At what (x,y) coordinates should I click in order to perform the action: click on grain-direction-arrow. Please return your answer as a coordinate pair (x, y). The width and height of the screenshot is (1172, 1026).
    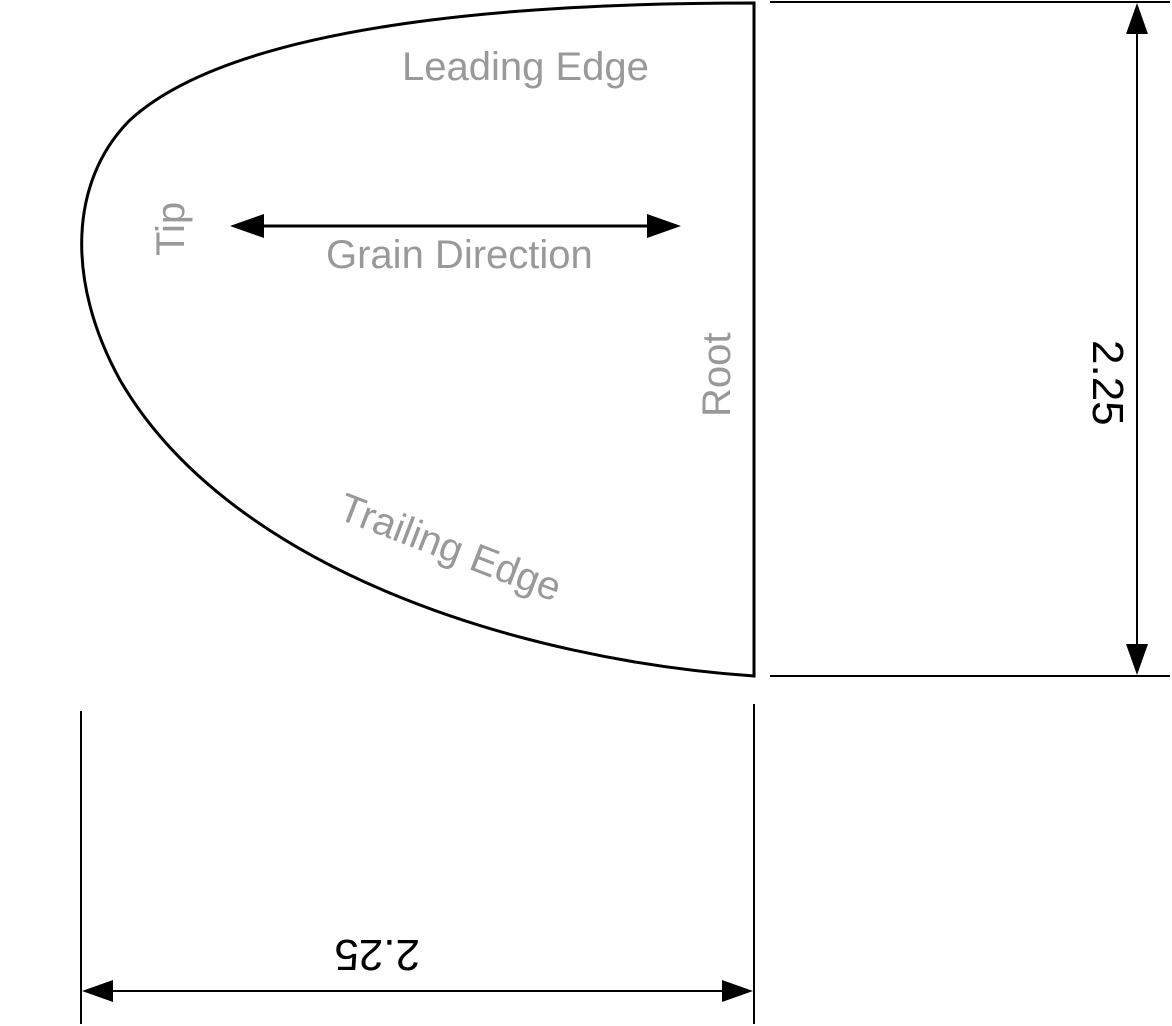
    Looking at the image, I should click on (455, 226).